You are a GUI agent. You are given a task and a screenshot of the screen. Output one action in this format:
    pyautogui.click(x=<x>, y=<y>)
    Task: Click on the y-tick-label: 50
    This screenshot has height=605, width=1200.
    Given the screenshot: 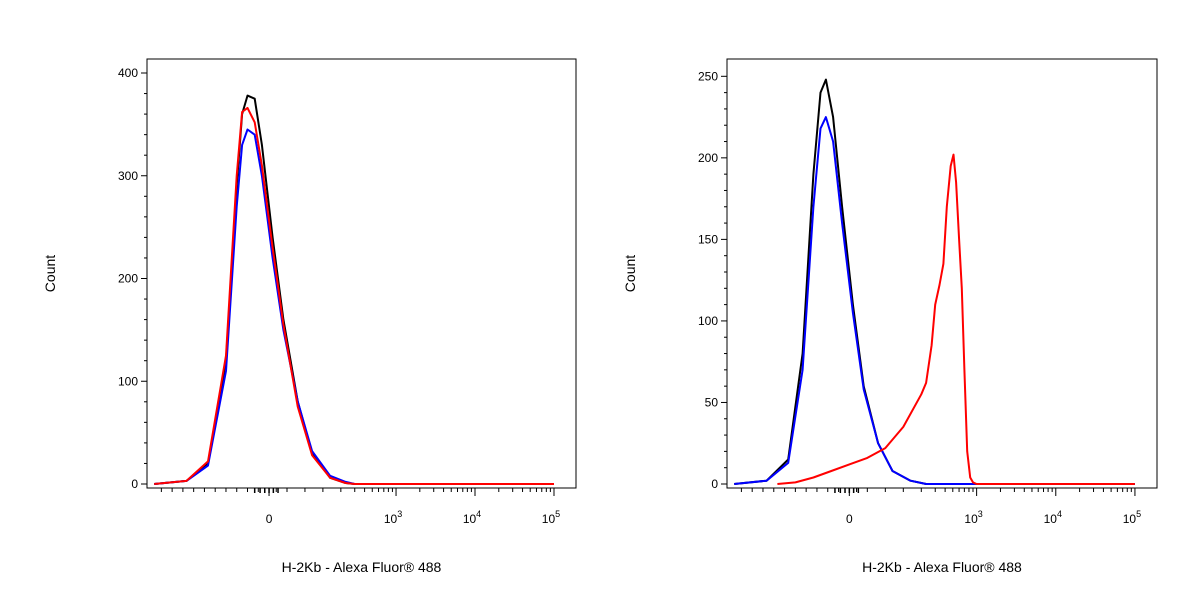 What is the action you would take?
    pyautogui.click(x=712, y=402)
    